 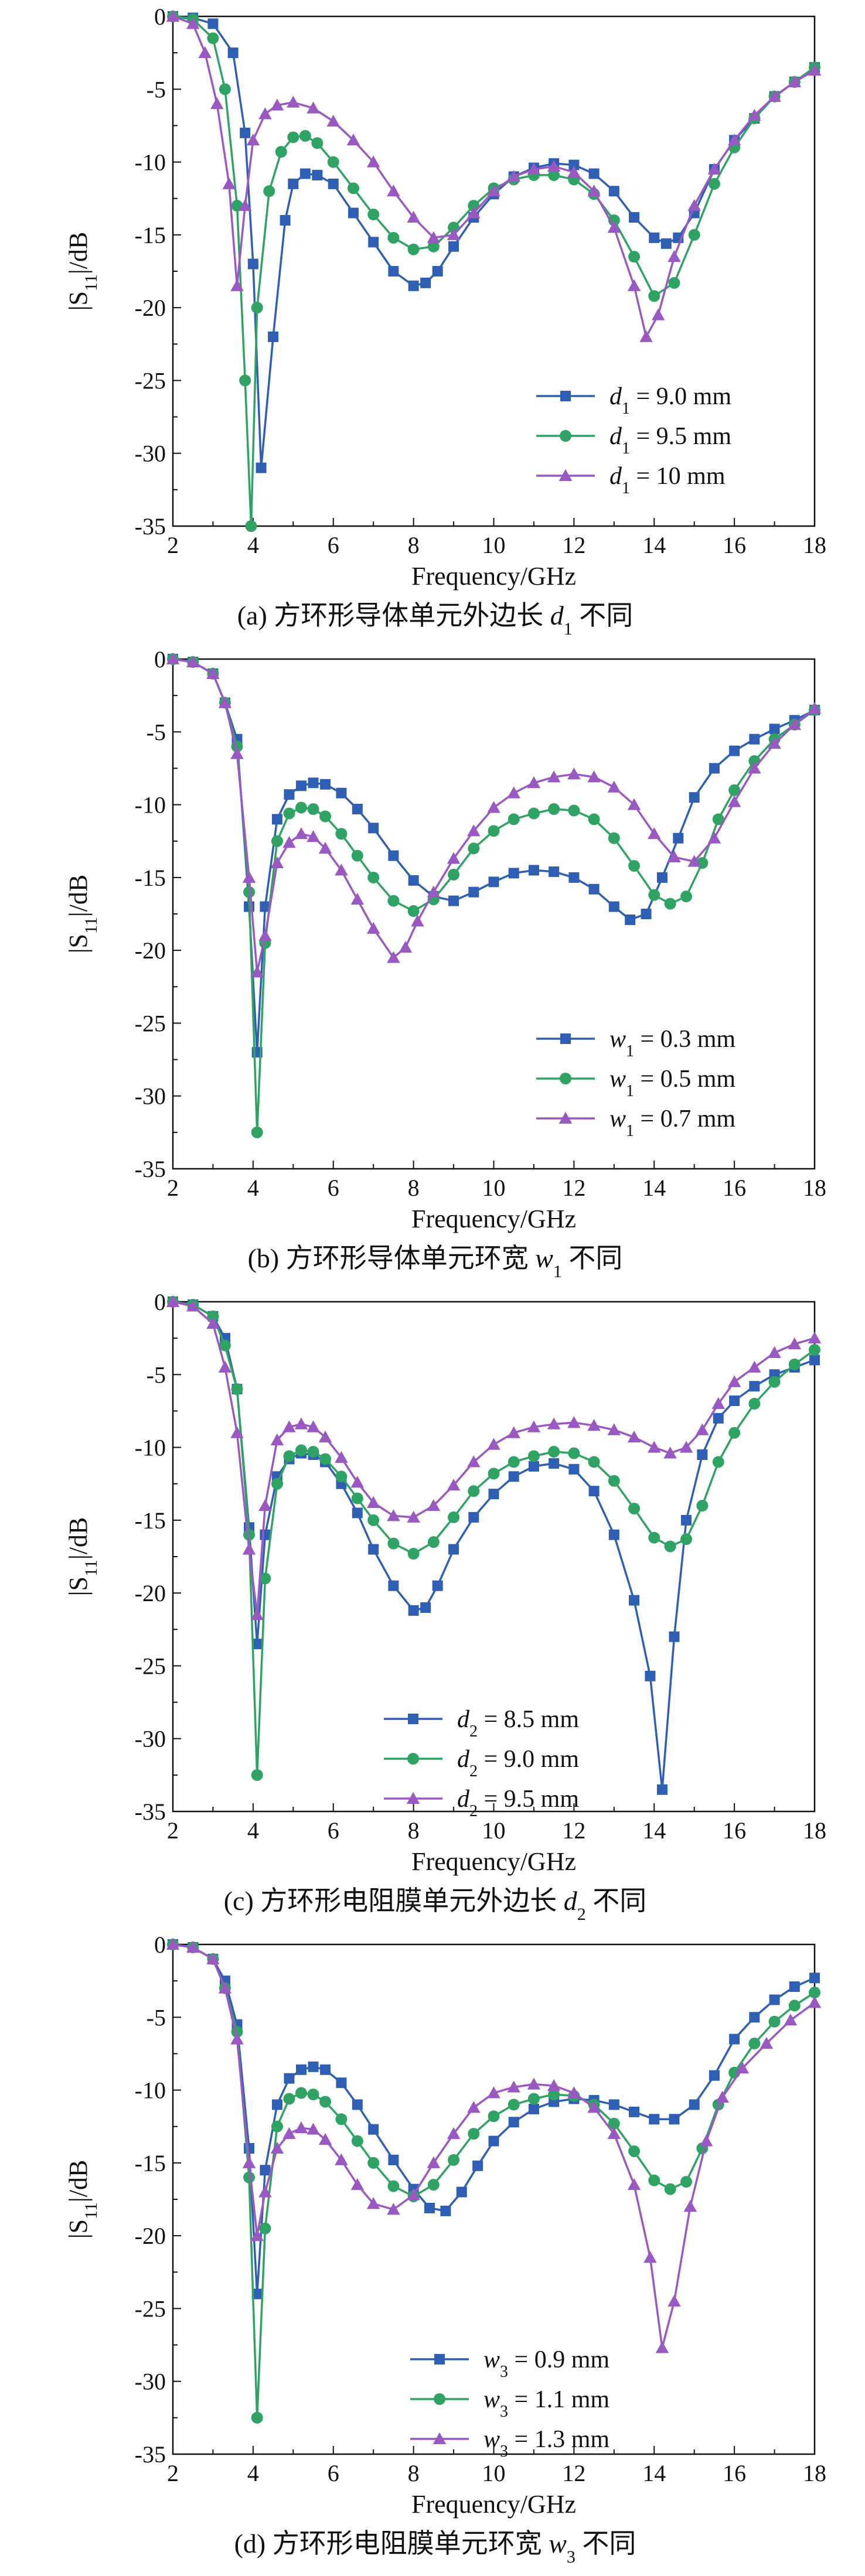 What do you see at coordinates (573, 545) in the screenshot?
I see `x-tick-label: 12` at bounding box center [573, 545].